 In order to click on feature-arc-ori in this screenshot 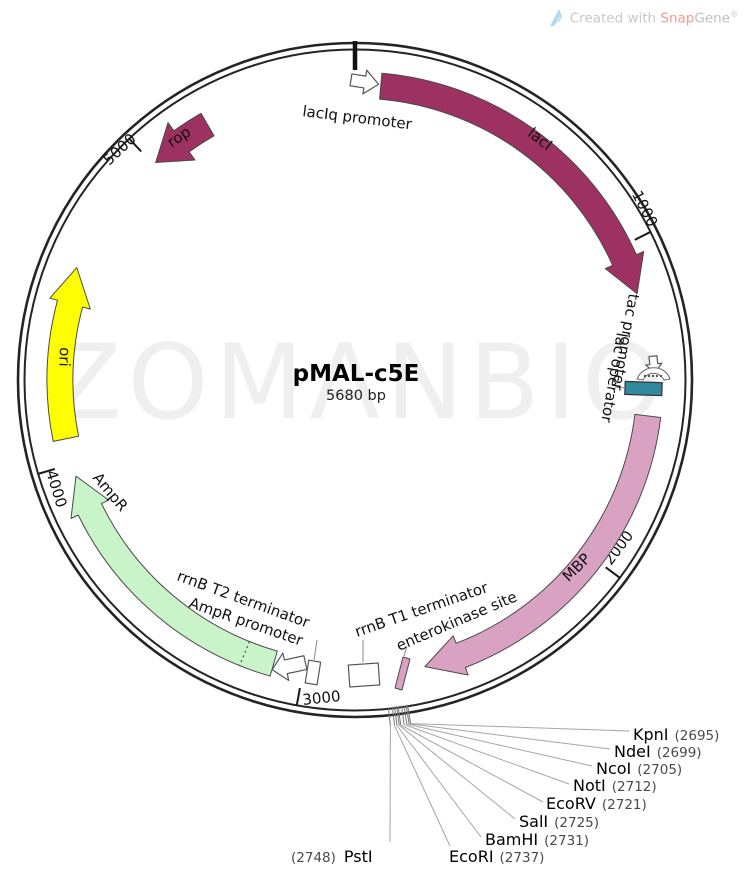, I will do `click(68, 354)`.